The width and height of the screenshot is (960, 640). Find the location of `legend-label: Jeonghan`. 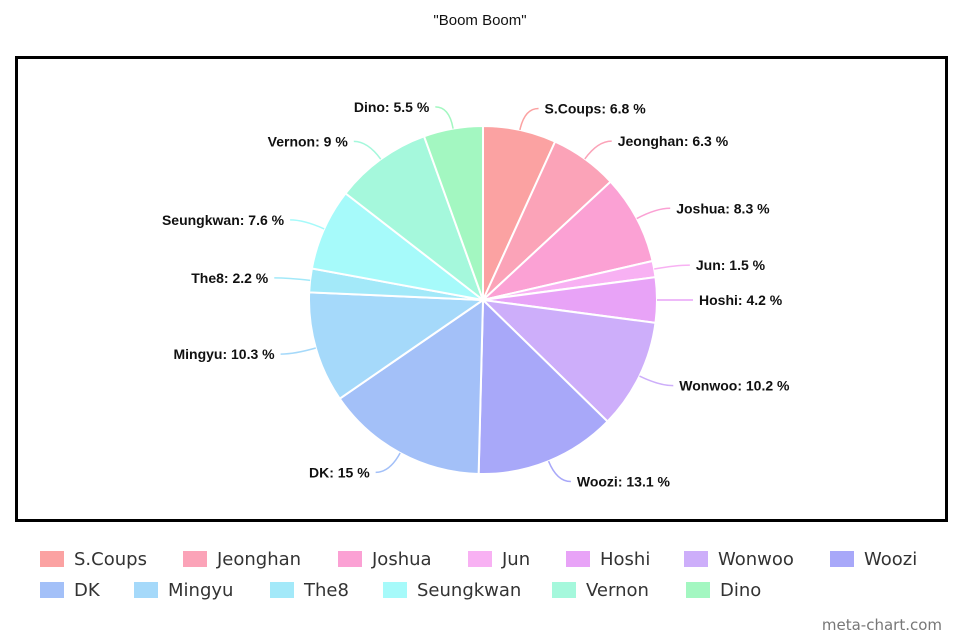

legend-label: Jeonghan is located at coordinates (259, 559).